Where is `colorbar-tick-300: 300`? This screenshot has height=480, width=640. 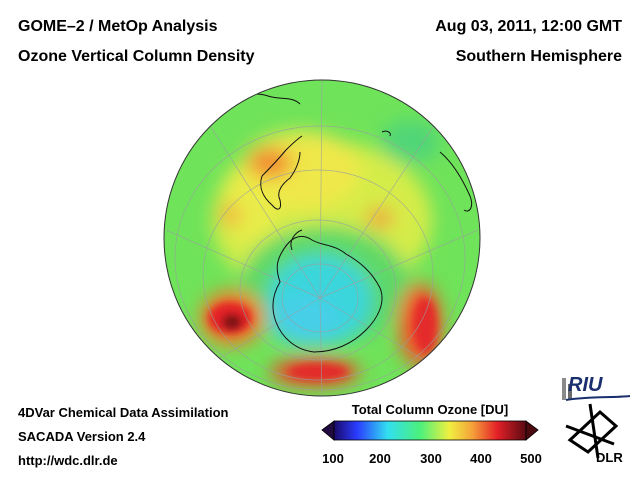
colorbar-tick-300: 300 is located at coordinates (431, 458).